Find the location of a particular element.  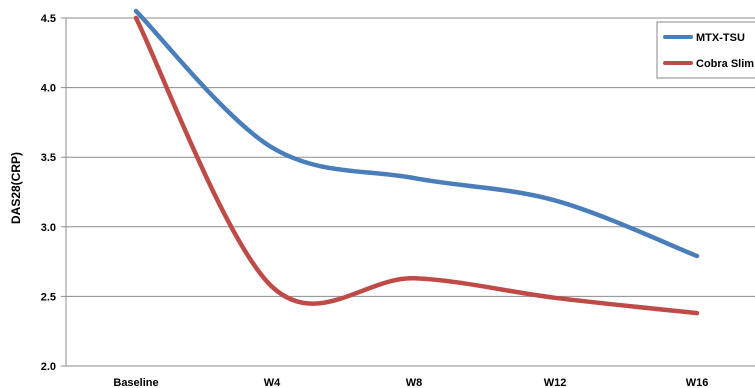

y-tick-label: 4.5 is located at coordinates (48, 19).